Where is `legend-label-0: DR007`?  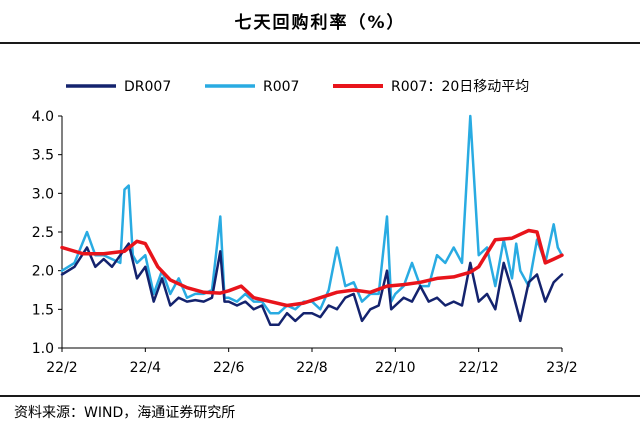 legend-label-0: DR007 is located at coordinates (147, 87).